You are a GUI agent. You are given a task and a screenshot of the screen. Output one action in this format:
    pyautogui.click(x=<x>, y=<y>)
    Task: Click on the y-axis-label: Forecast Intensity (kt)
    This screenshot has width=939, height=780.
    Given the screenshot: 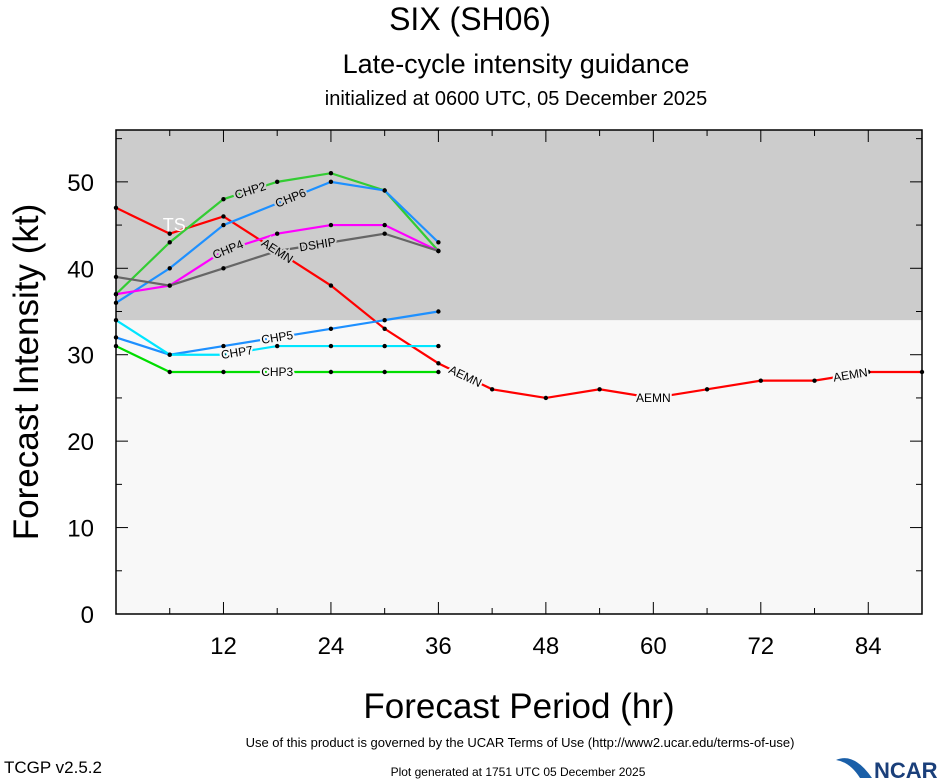 What is the action you would take?
    pyautogui.click(x=26, y=372)
    